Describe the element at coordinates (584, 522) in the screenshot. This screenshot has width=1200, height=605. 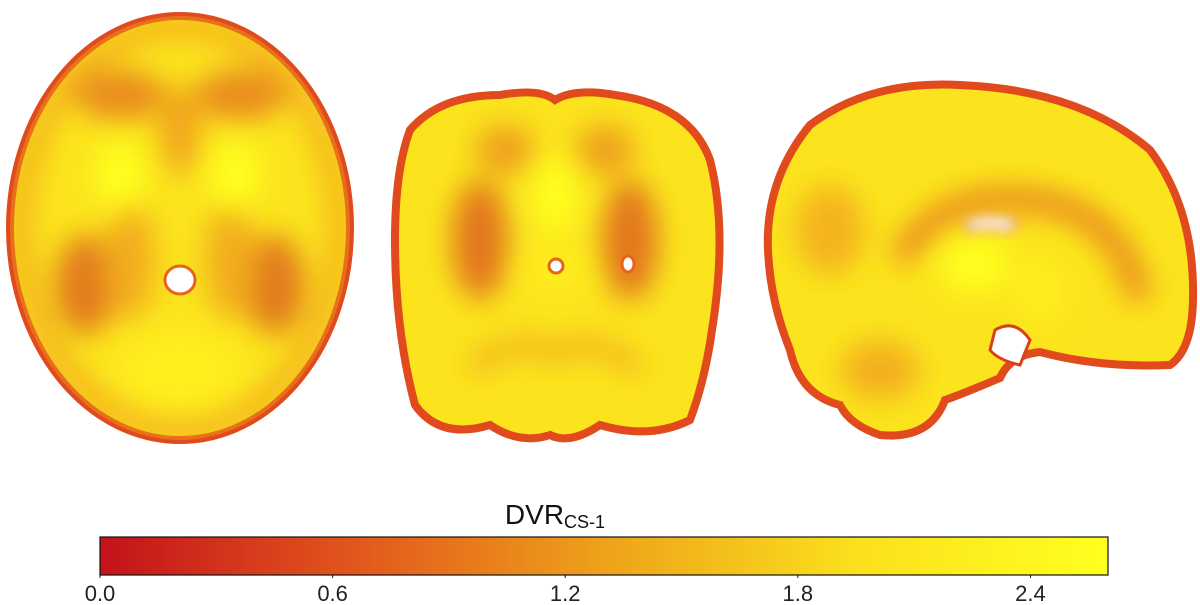
I see `colorbar-label-subscript: CS-1` at that location.